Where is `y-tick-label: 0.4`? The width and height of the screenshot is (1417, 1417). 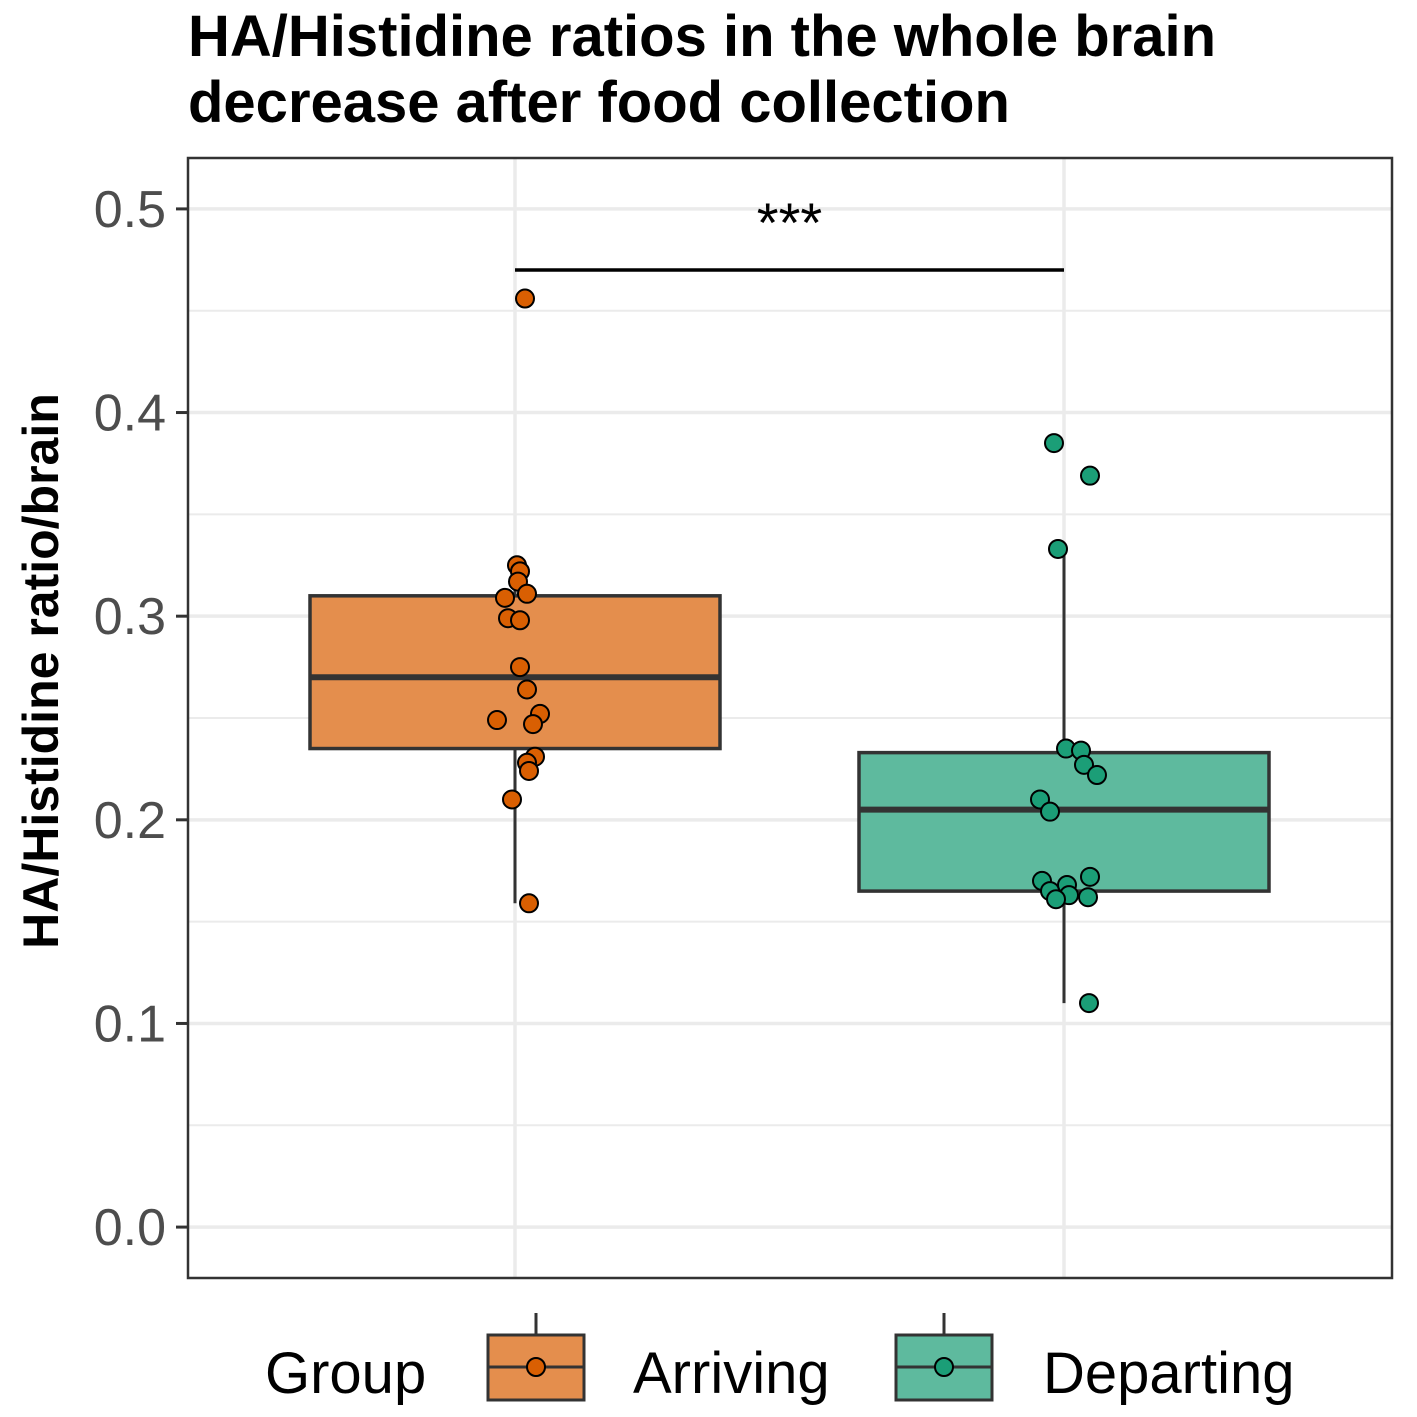
y-tick-label: 0.4 is located at coordinates (130, 414).